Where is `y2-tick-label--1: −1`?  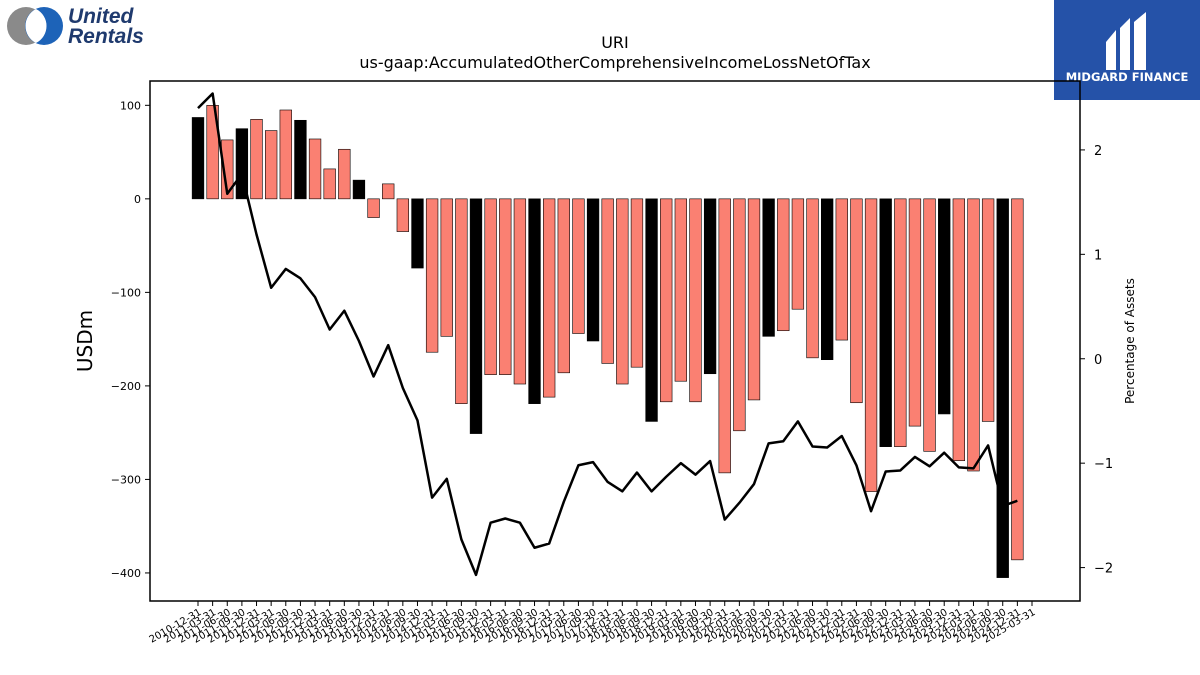
y2-tick-label--1: −1 is located at coordinates (1103, 464).